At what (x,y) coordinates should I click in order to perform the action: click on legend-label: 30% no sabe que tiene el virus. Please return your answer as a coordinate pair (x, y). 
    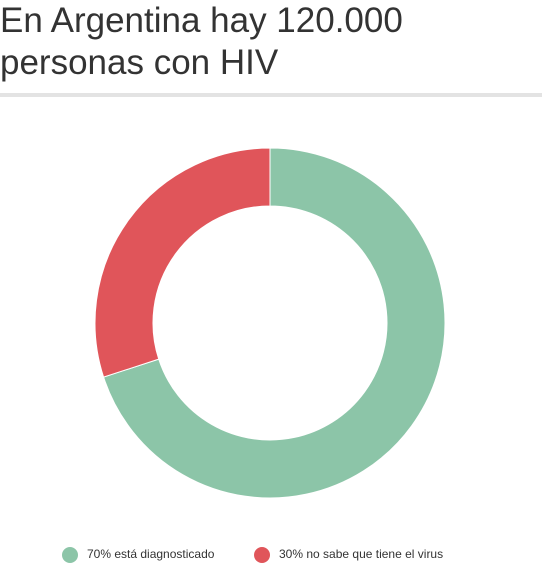
    Looking at the image, I should click on (361, 554).